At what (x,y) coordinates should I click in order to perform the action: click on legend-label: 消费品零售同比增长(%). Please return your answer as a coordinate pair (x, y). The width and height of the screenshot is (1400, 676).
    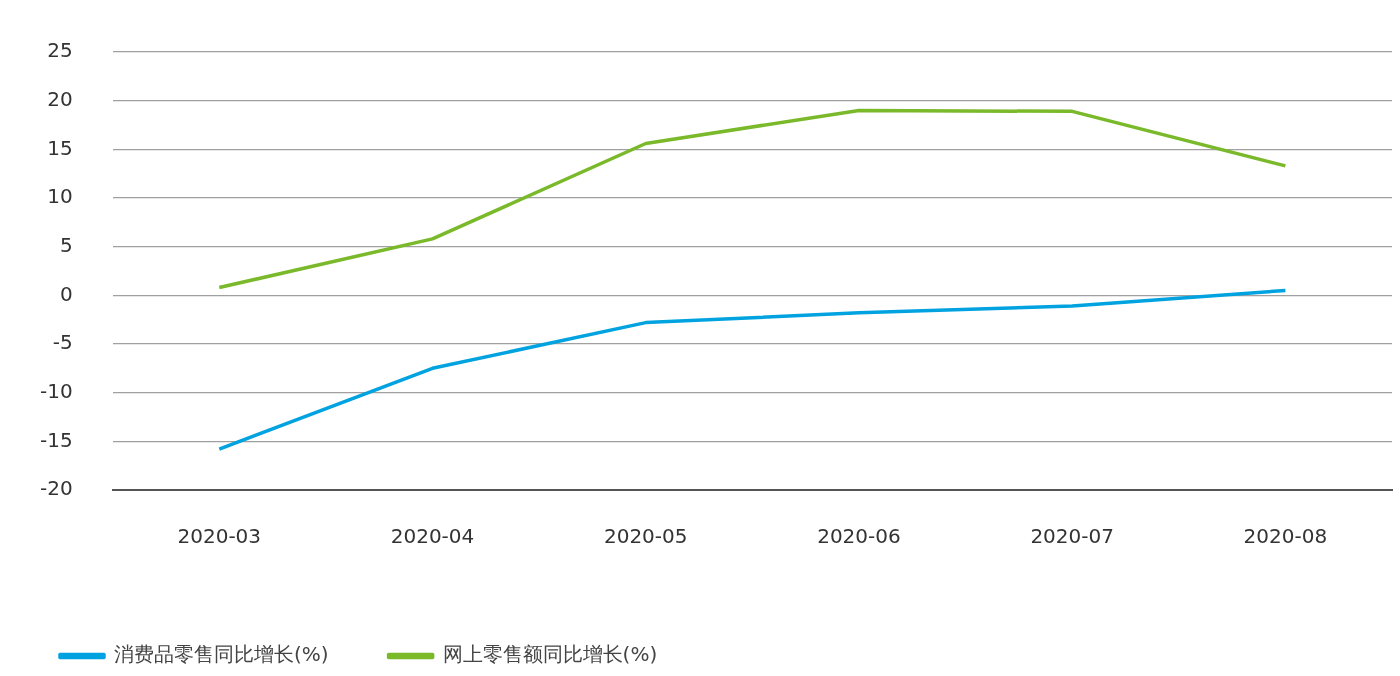
    Looking at the image, I should click on (221, 654).